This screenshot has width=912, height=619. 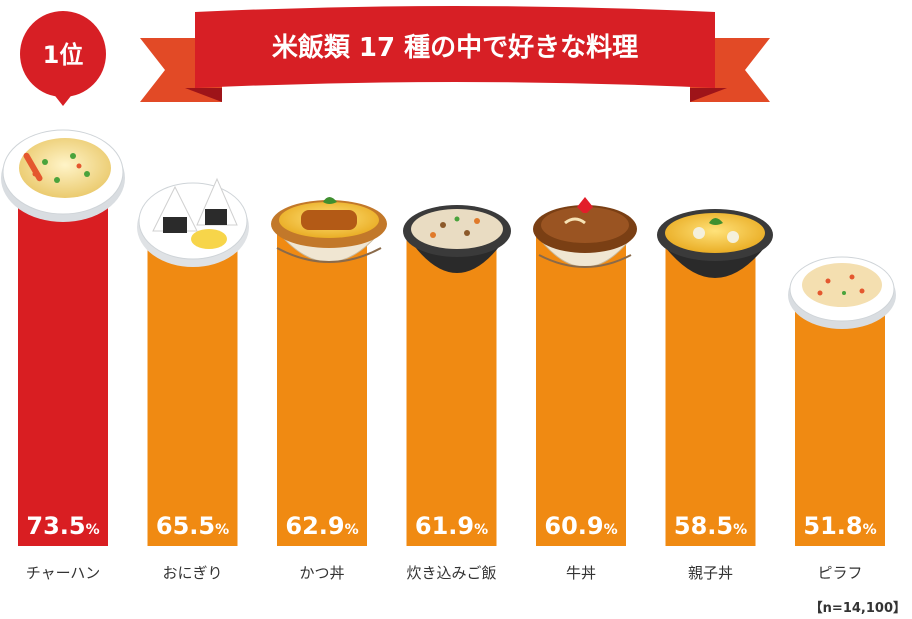 What do you see at coordinates (451, 573) in the screenshot?
I see `category-label-4: 炊き込みご飯` at bounding box center [451, 573].